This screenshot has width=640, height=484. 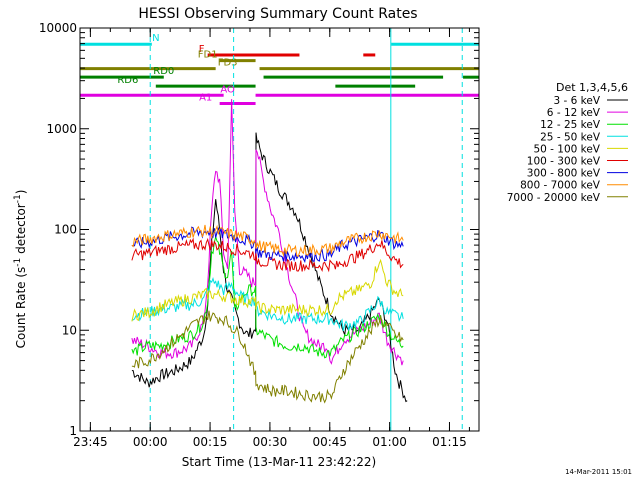 I want to click on x-tick-label: 00:45, so click(x=329, y=442).